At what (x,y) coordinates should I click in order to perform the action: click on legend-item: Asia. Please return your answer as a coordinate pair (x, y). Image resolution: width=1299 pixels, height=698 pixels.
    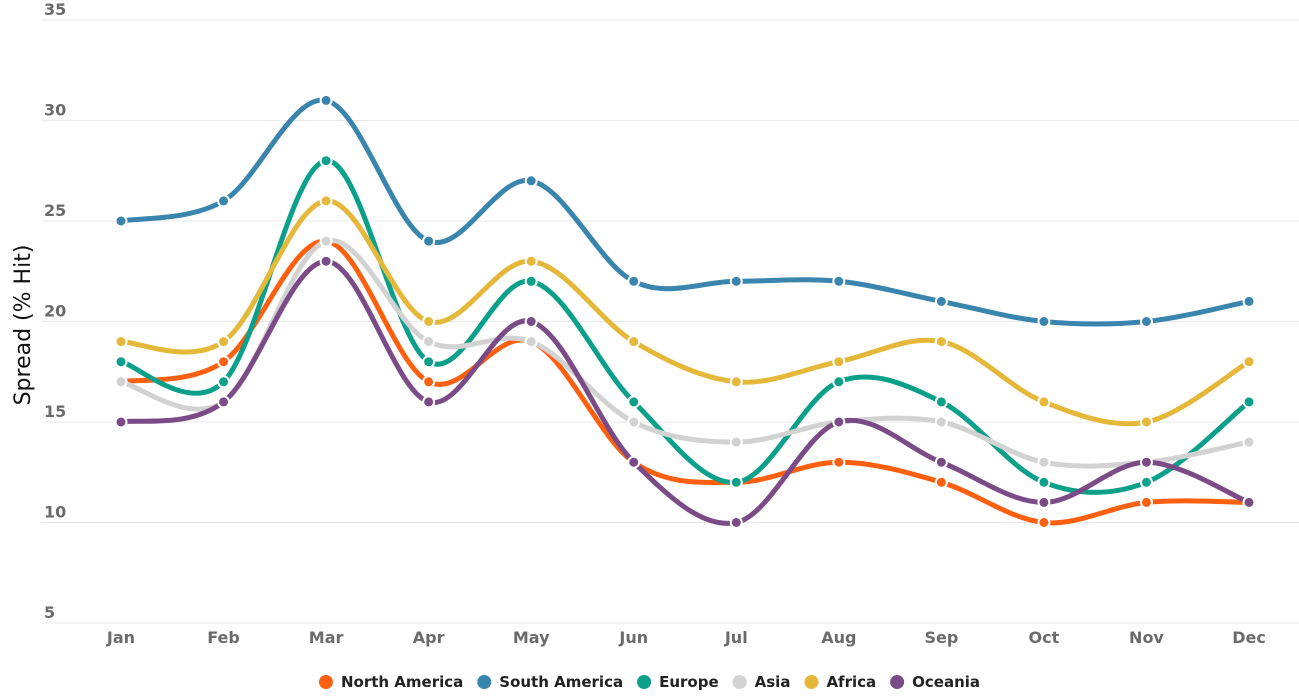
    Looking at the image, I should click on (761, 682).